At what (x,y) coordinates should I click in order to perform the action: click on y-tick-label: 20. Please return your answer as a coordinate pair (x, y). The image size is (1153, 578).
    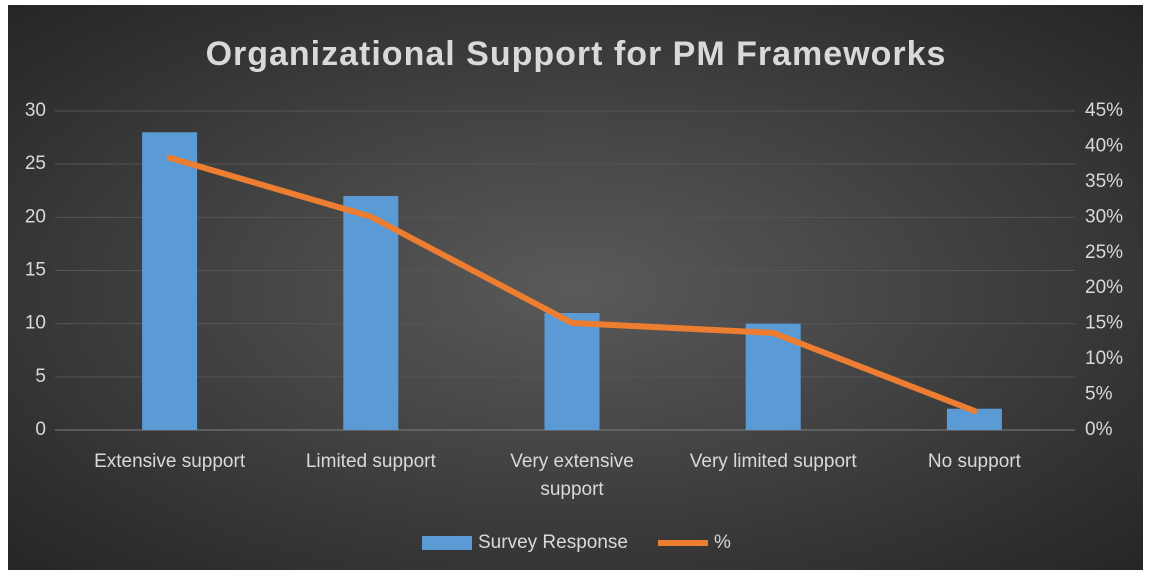
    Looking at the image, I should click on (35, 216).